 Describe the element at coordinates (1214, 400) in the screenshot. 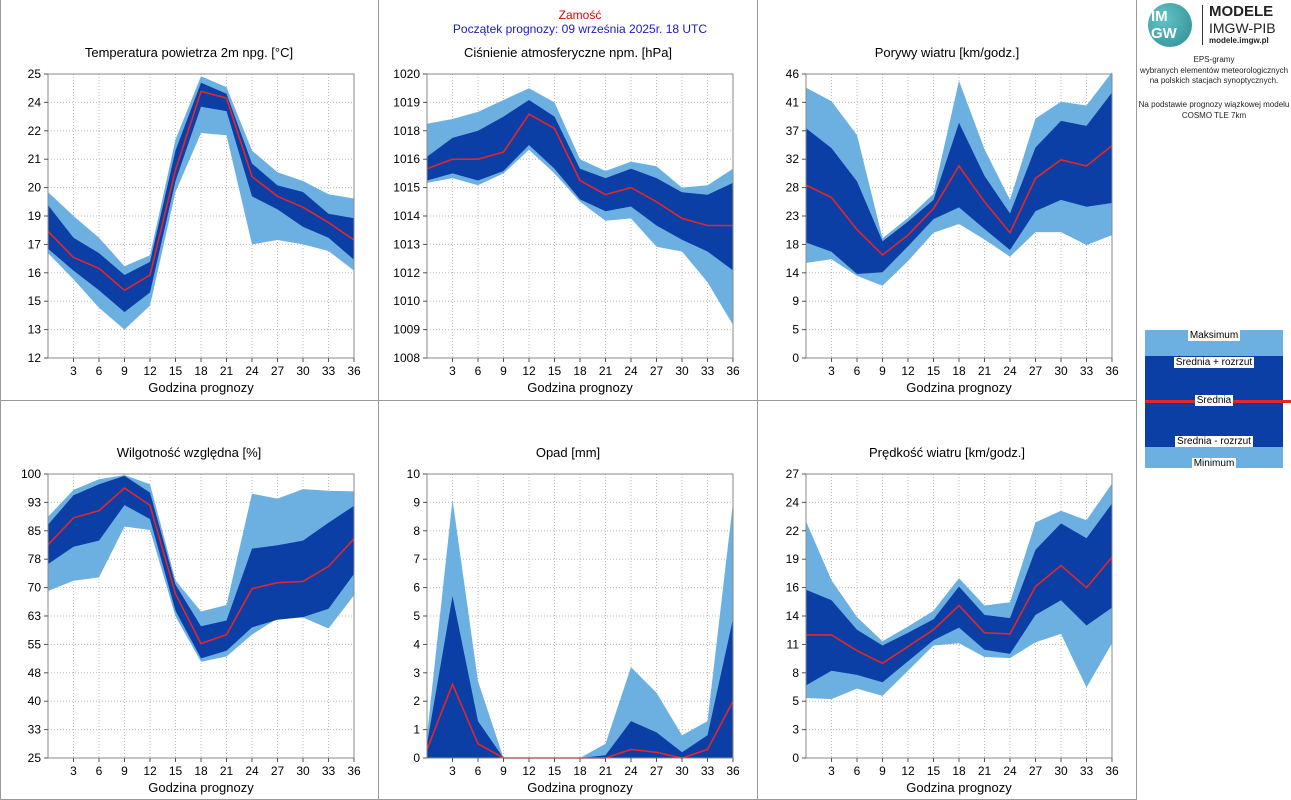

I see `legend-mean-label: Średnia` at that location.